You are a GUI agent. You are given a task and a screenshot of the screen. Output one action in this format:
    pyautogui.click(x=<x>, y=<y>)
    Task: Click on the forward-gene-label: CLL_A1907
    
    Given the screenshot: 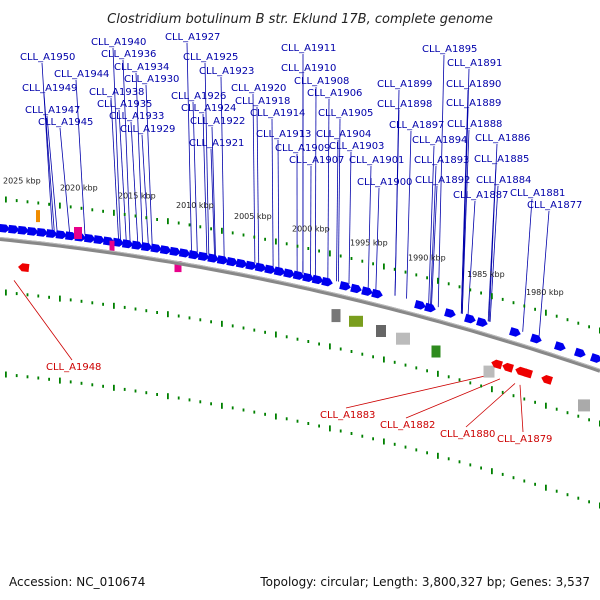 What is the action you would take?
    pyautogui.click(x=316, y=160)
    